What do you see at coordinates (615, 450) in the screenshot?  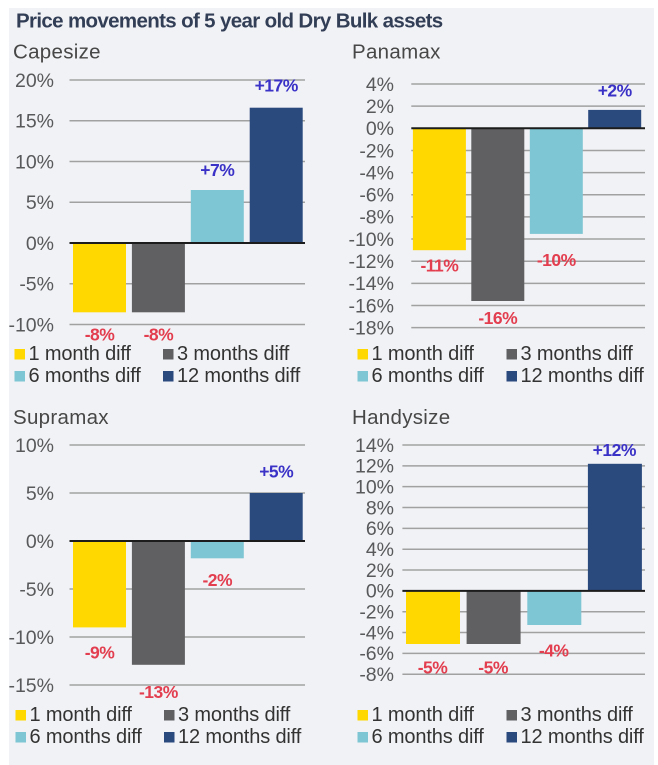 I see `svg-text: +12%` at bounding box center [615, 450].